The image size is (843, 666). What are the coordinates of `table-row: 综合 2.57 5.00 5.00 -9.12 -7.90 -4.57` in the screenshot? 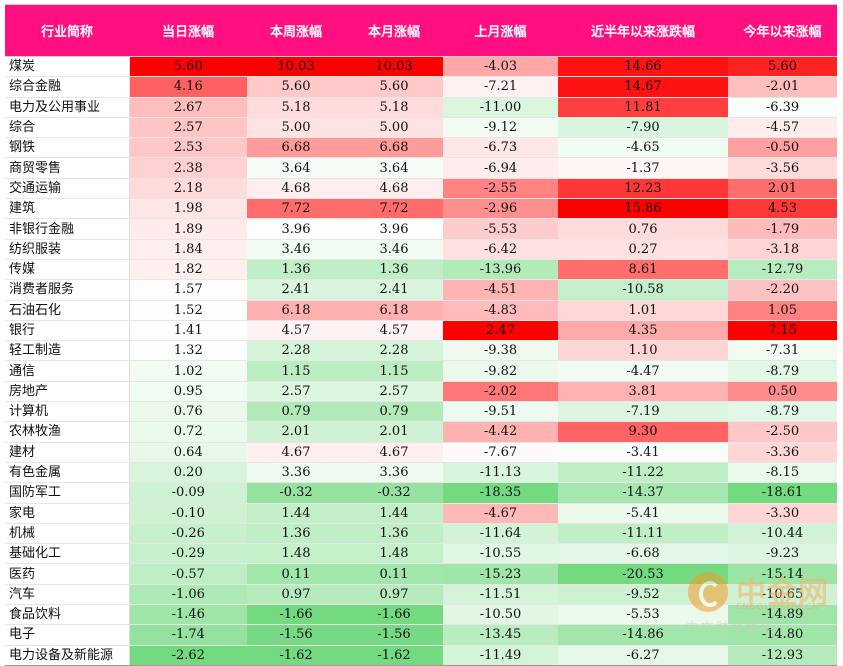 It's located at (421, 128).